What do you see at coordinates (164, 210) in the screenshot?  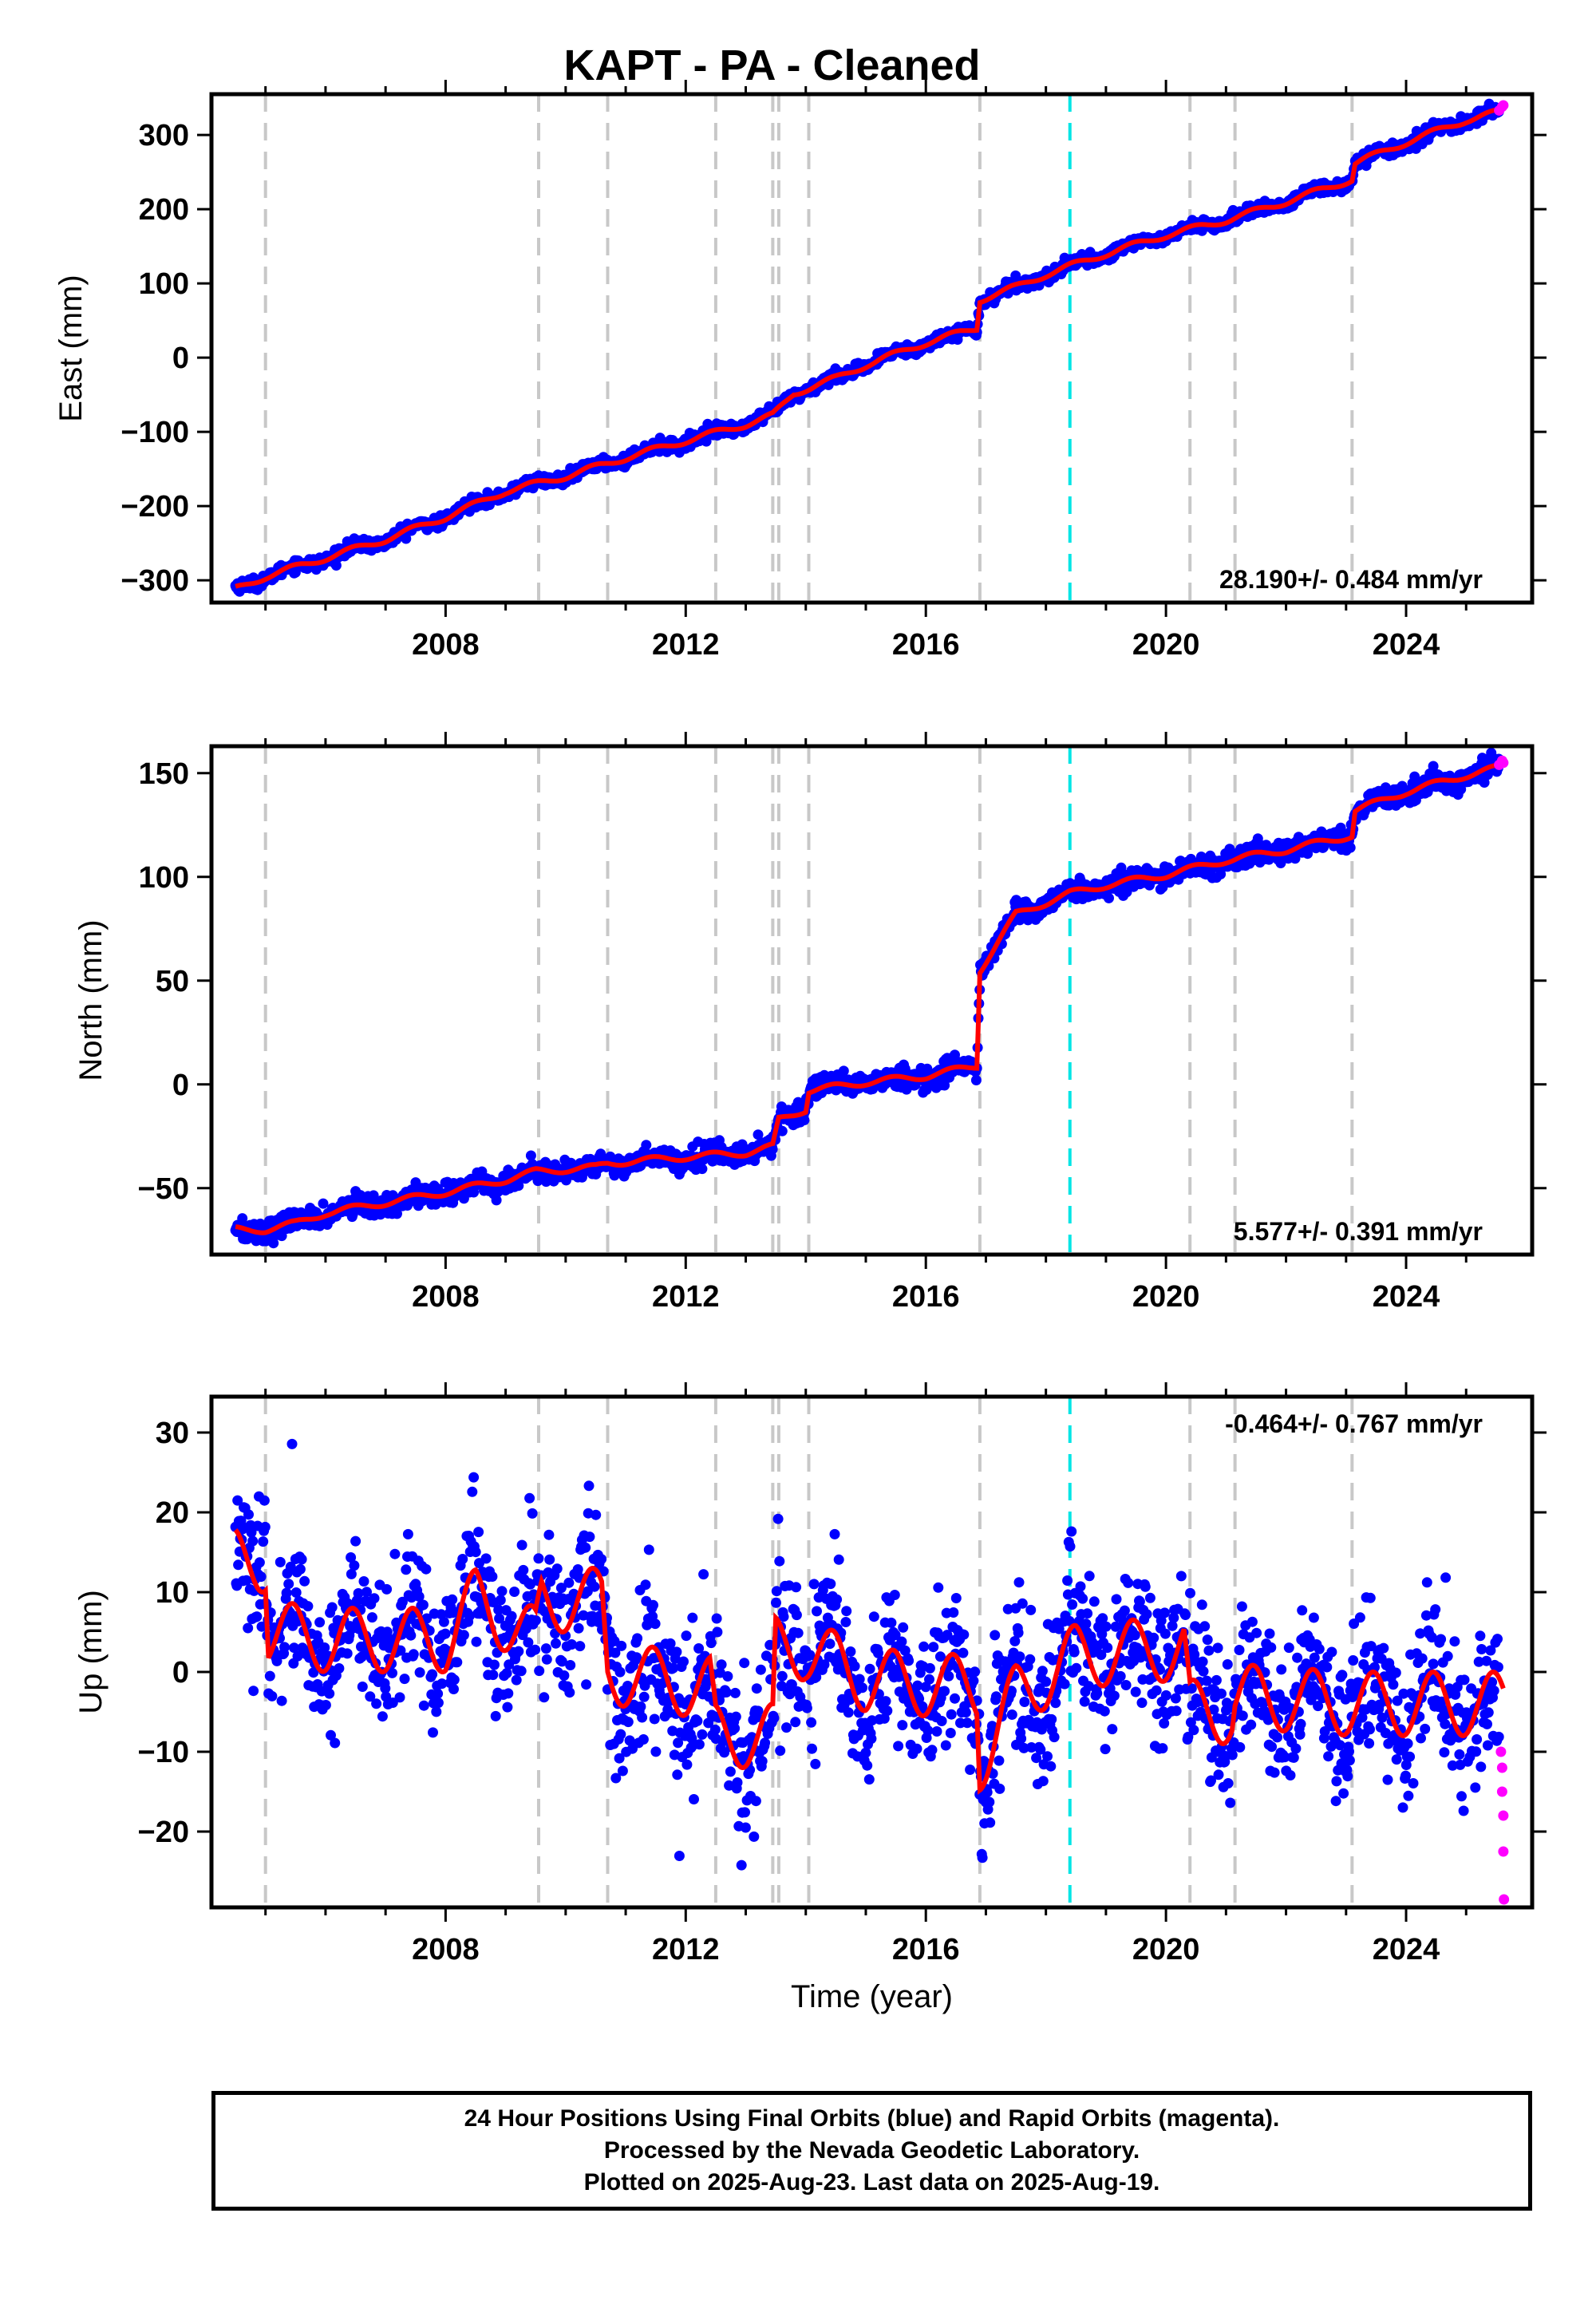 I see `y-tick-label: 200` at bounding box center [164, 210].